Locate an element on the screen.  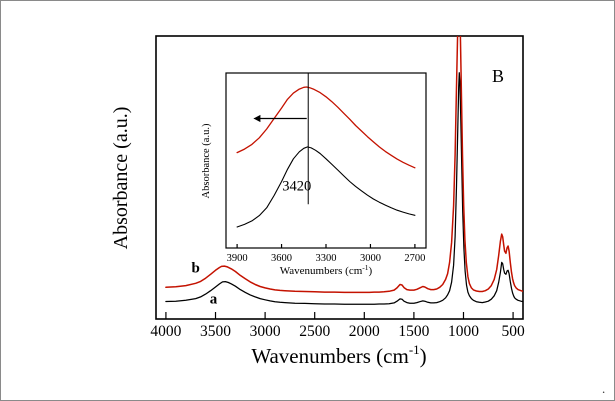
x-tick-label: 2700 is located at coordinates (414, 258).